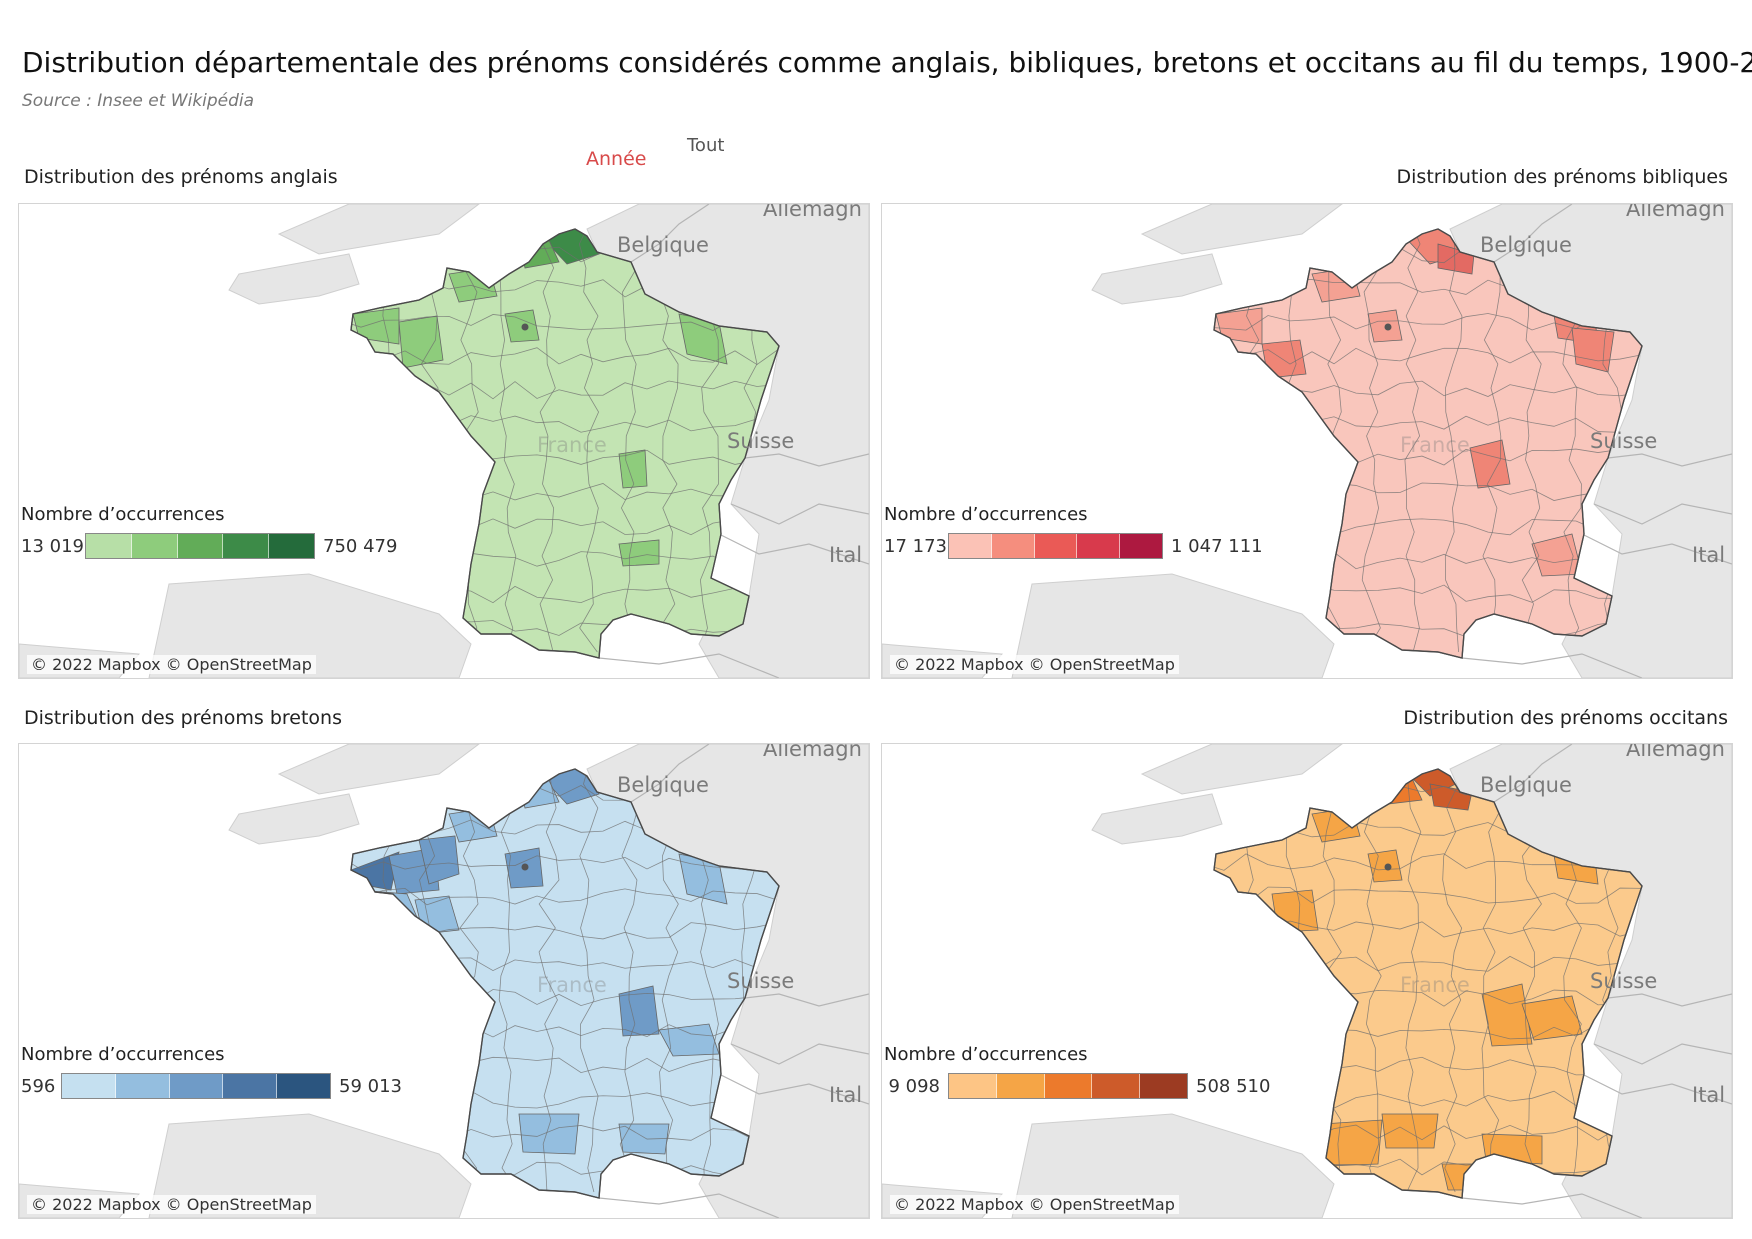 The height and width of the screenshot is (1239, 1752). Describe the element at coordinates (138, 101) in the screenshot. I see `source-note: Source : Insee et Wikipédia` at that location.